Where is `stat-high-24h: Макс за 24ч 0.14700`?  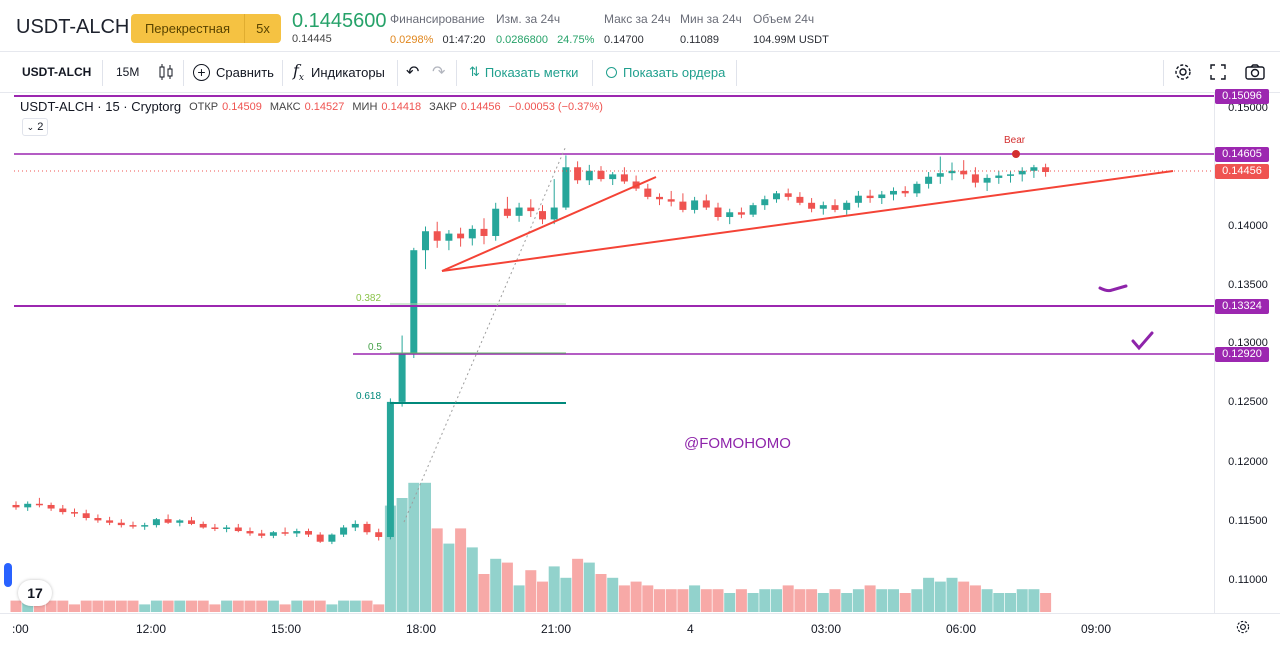
stat-high-24h: Макс за 24ч 0.14700 is located at coordinates (637, 29).